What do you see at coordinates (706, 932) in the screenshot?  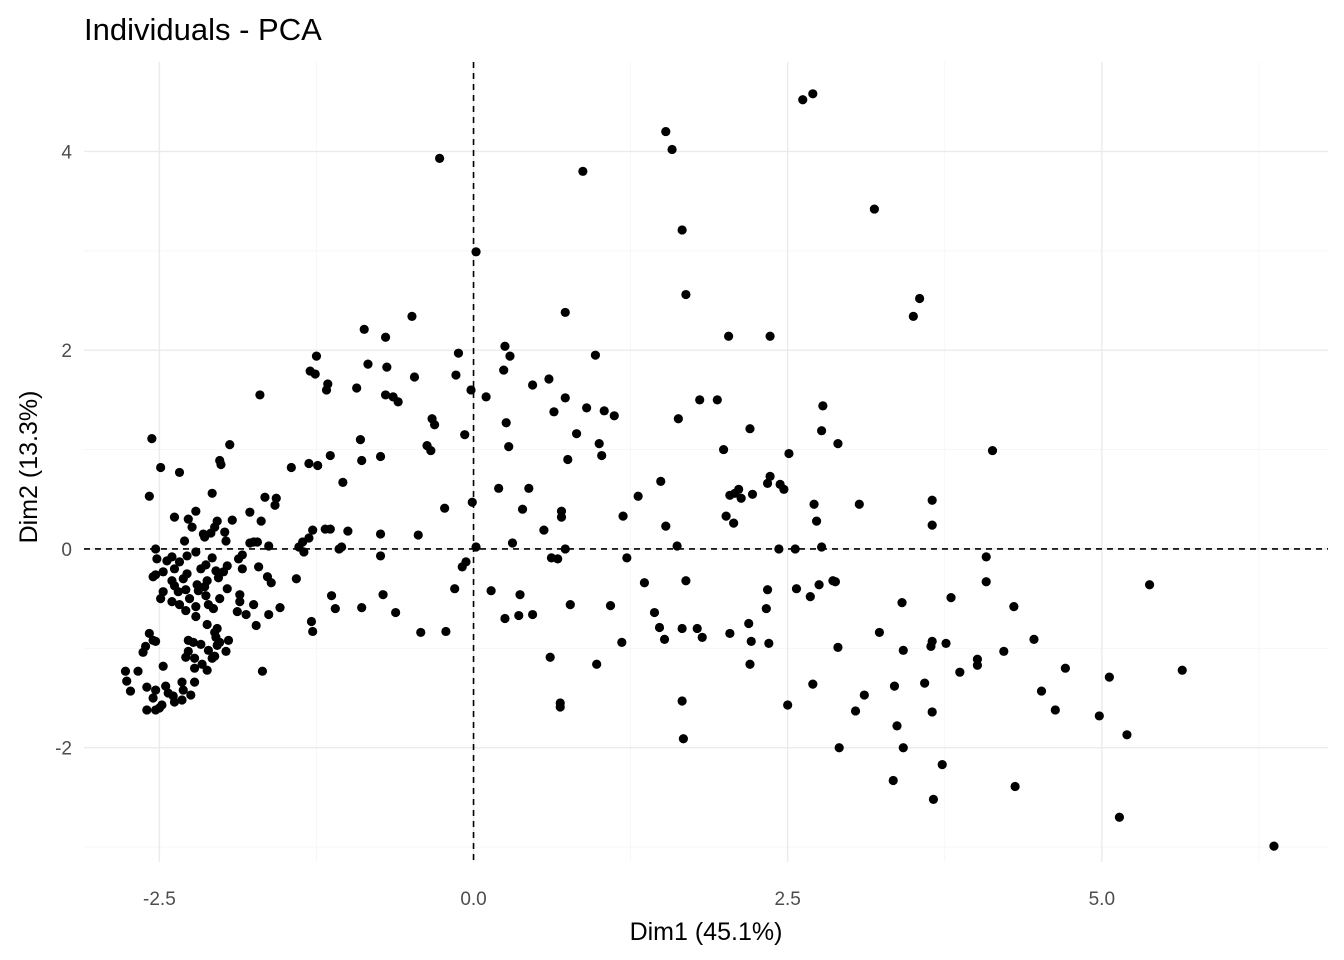 I see `x-axis-label: Dim1 (45.1%)` at bounding box center [706, 932].